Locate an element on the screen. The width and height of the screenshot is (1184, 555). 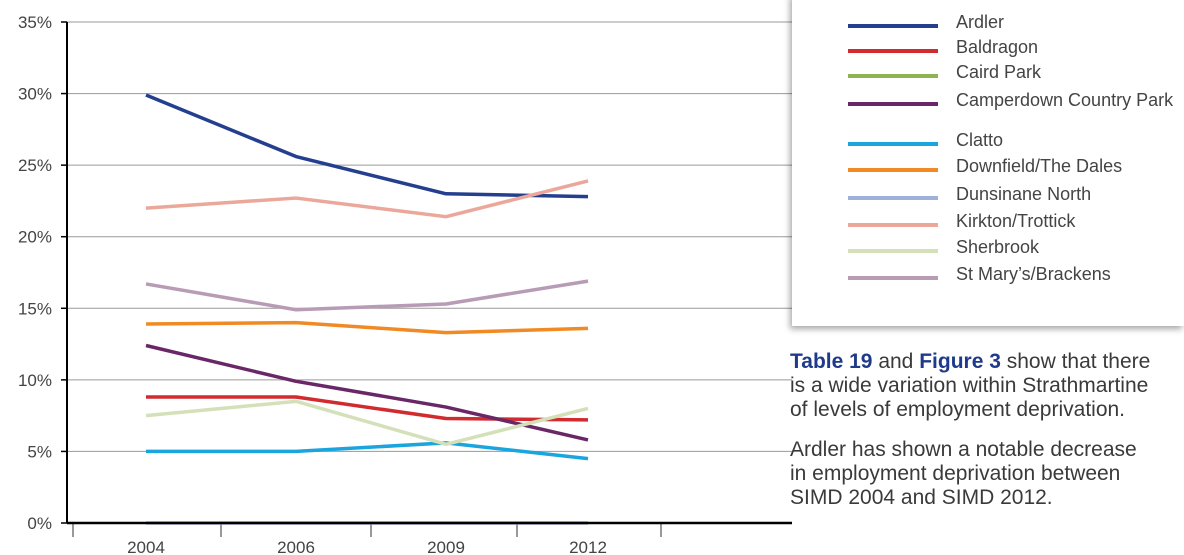
legend-item-ardler: Ardler is located at coordinates (988, 25).